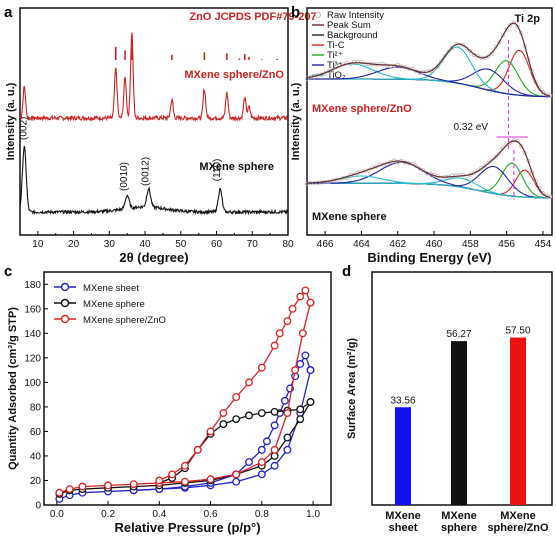 This screenshot has width=556, height=542. I want to click on y-axis-label: Quantity Adsorbed (cm³/g STP), so click(13, 388).